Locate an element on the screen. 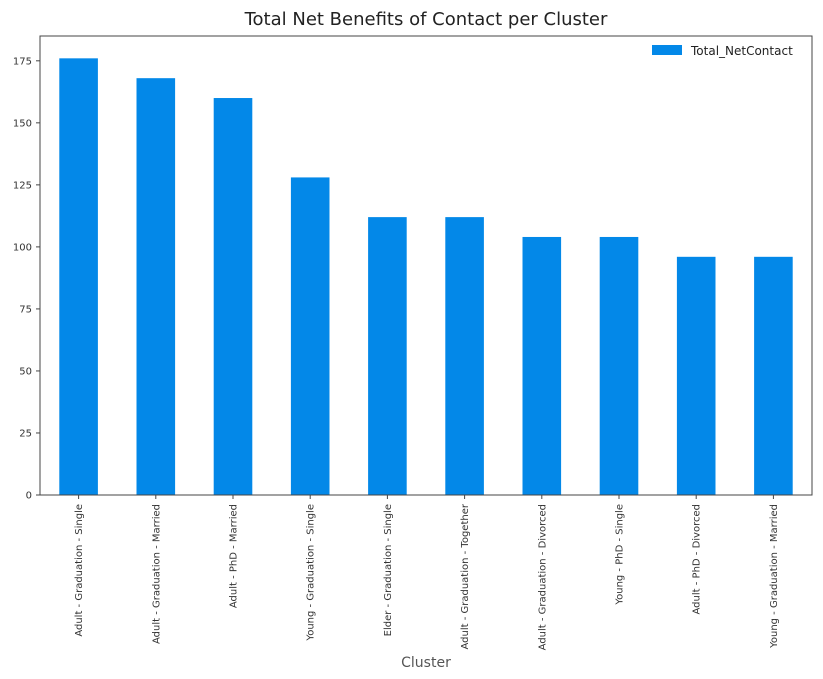 The height and width of the screenshot is (679, 823). y-tick-label: 100 is located at coordinates (22, 247).